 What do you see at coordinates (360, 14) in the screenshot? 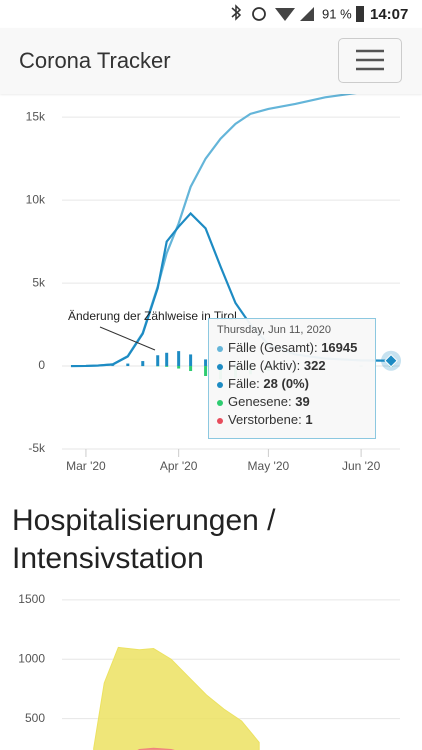
I see `battery-icon` at bounding box center [360, 14].